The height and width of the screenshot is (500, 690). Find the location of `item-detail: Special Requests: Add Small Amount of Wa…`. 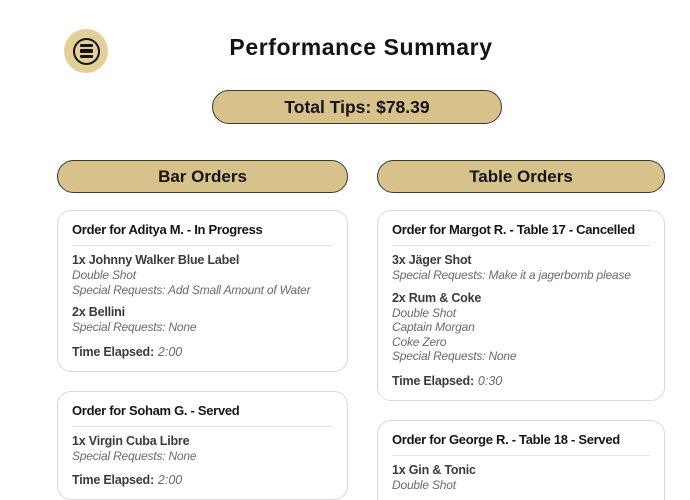

item-detail: Special Requests: Add Small Amount of Wa… is located at coordinates (191, 289).